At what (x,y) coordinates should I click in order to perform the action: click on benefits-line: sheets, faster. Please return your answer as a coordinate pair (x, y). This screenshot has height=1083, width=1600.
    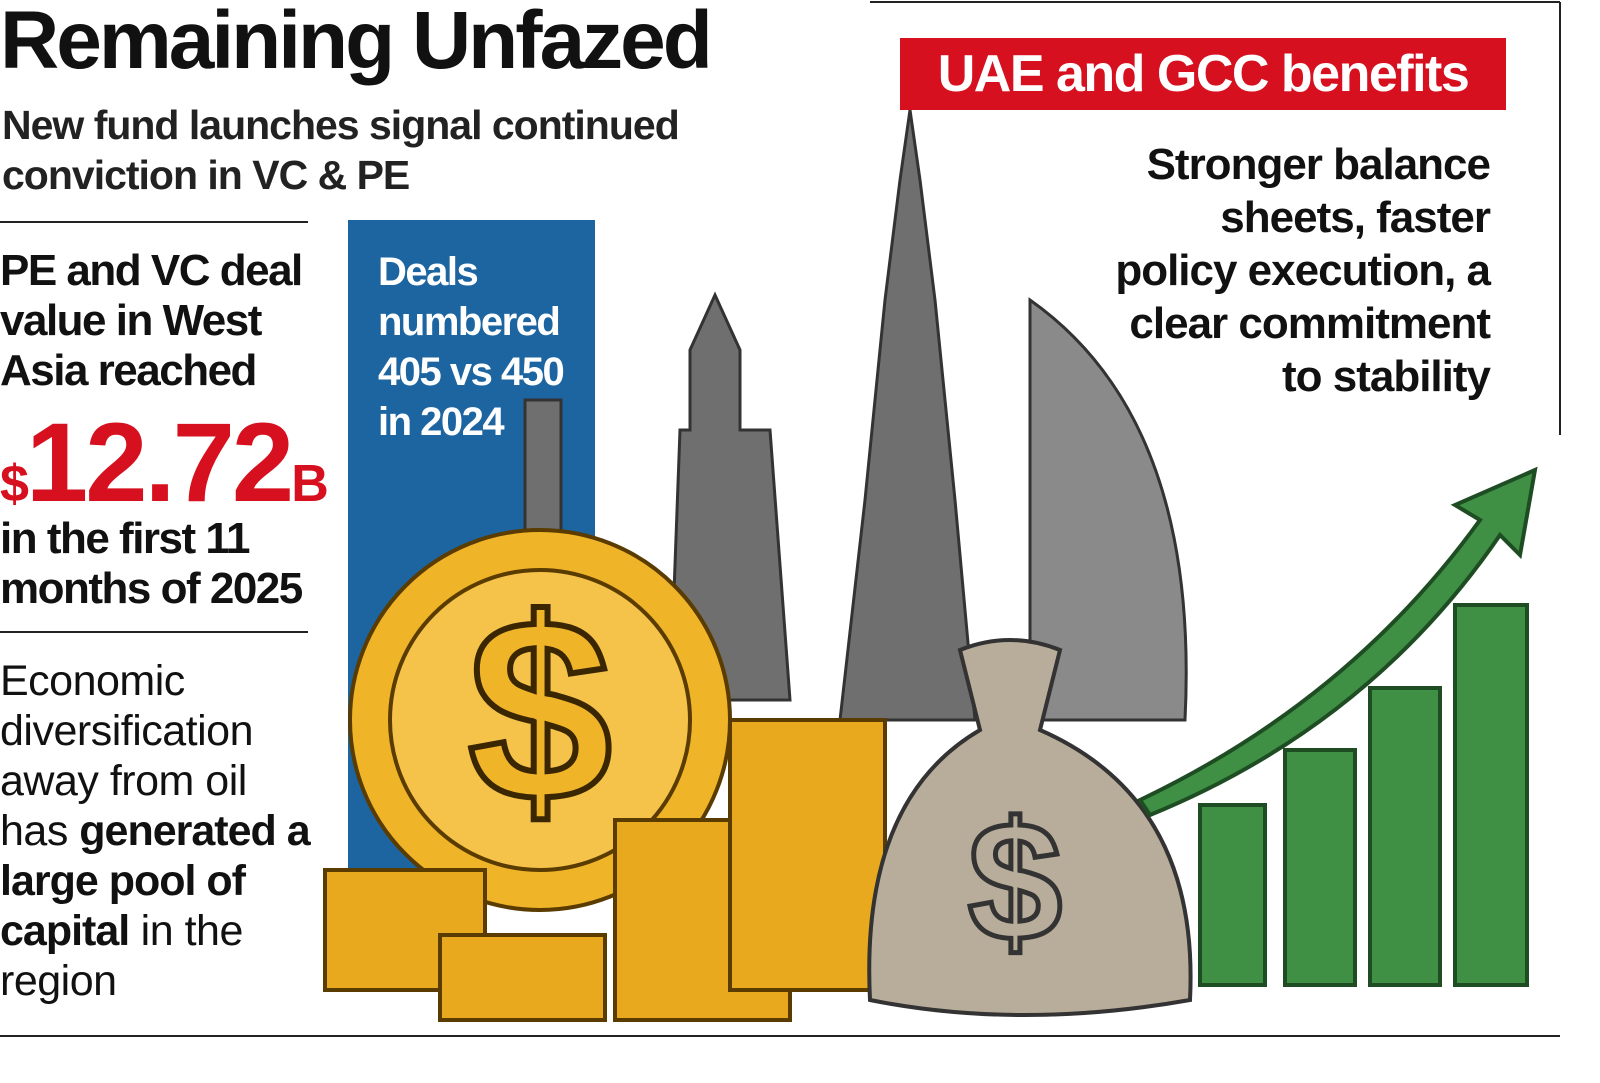
    Looking at the image, I should click on (1355, 217).